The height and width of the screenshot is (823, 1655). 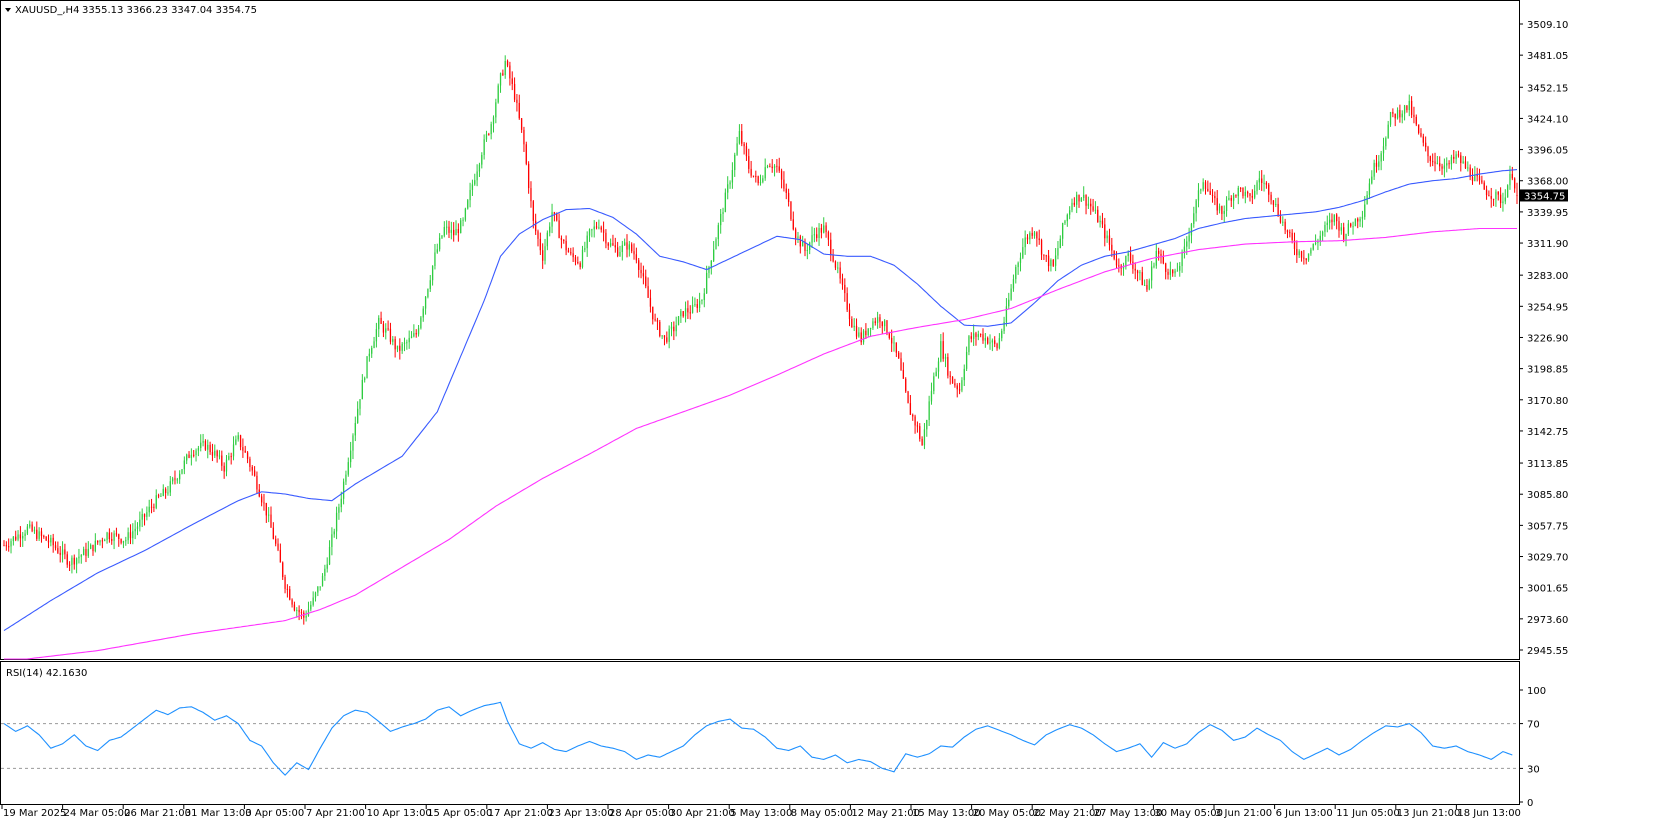 I want to click on price-tick-label: 3311.90, so click(x=1547, y=244).